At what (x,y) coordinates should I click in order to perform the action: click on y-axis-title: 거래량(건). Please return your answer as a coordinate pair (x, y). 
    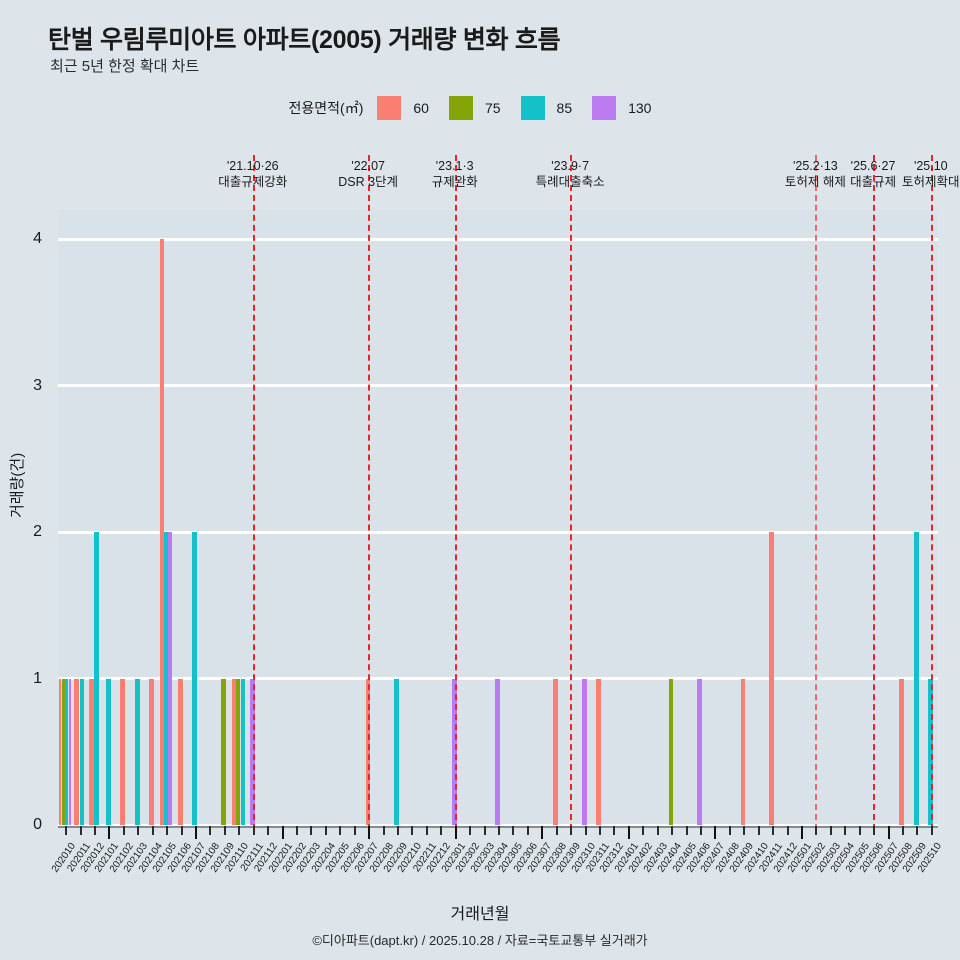
    Looking at the image, I should click on (17, 485).